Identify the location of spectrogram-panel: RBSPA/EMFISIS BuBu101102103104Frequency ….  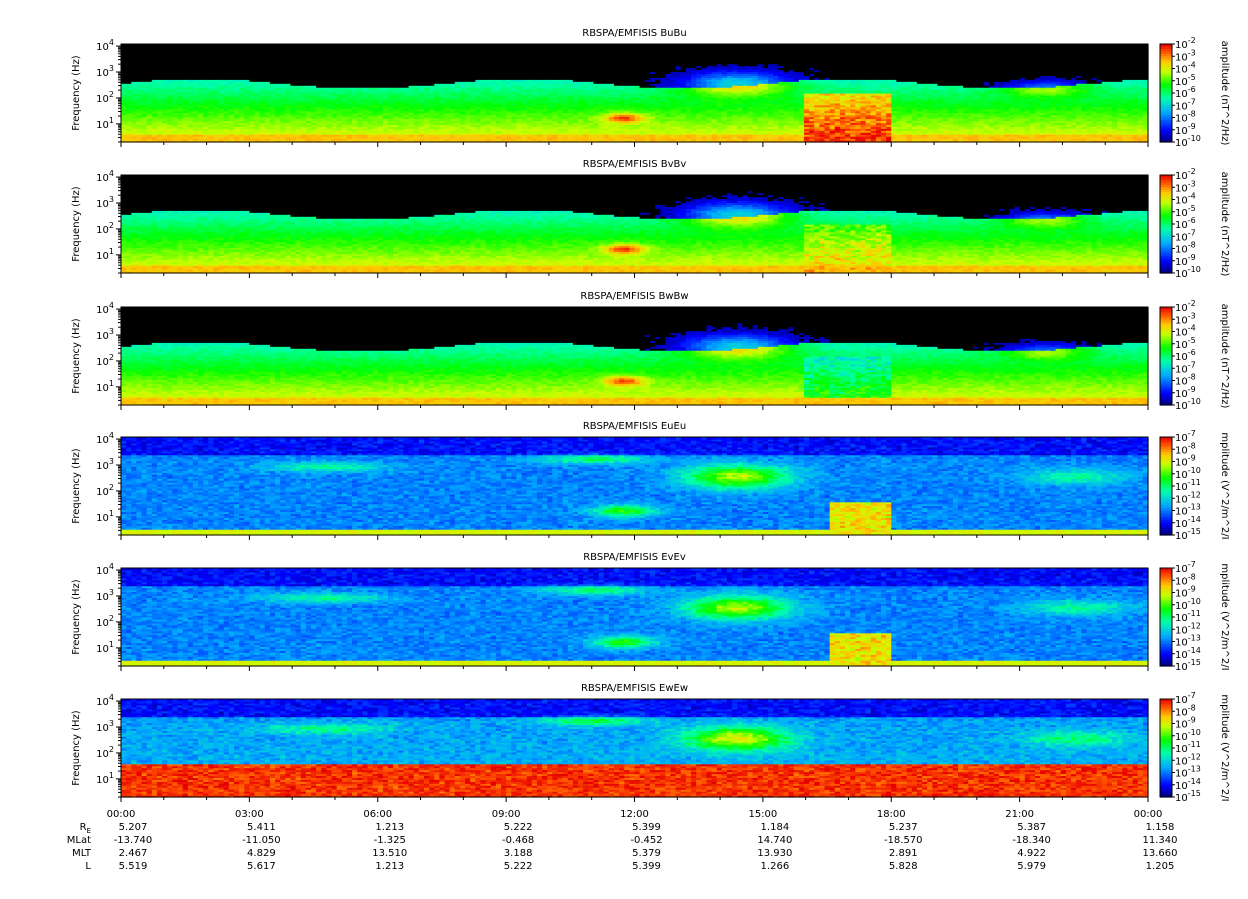
(650, 88).